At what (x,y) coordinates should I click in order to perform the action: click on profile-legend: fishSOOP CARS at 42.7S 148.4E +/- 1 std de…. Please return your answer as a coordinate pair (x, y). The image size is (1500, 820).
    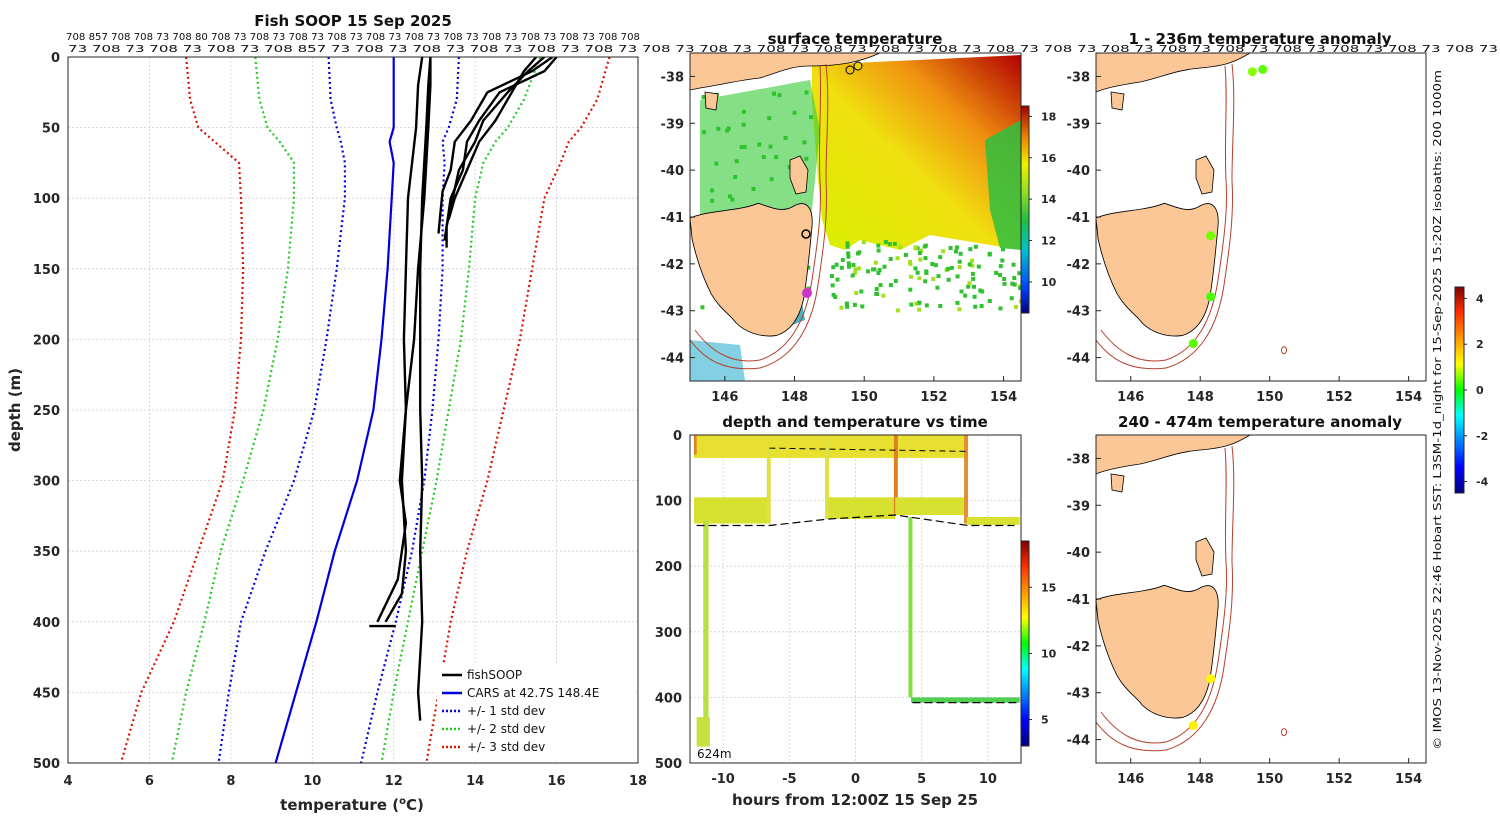
    Looking at the image, I should click on (536, 712).